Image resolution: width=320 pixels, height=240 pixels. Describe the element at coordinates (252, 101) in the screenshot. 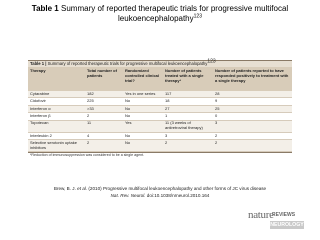

I see `table-cell: 9` at that location.